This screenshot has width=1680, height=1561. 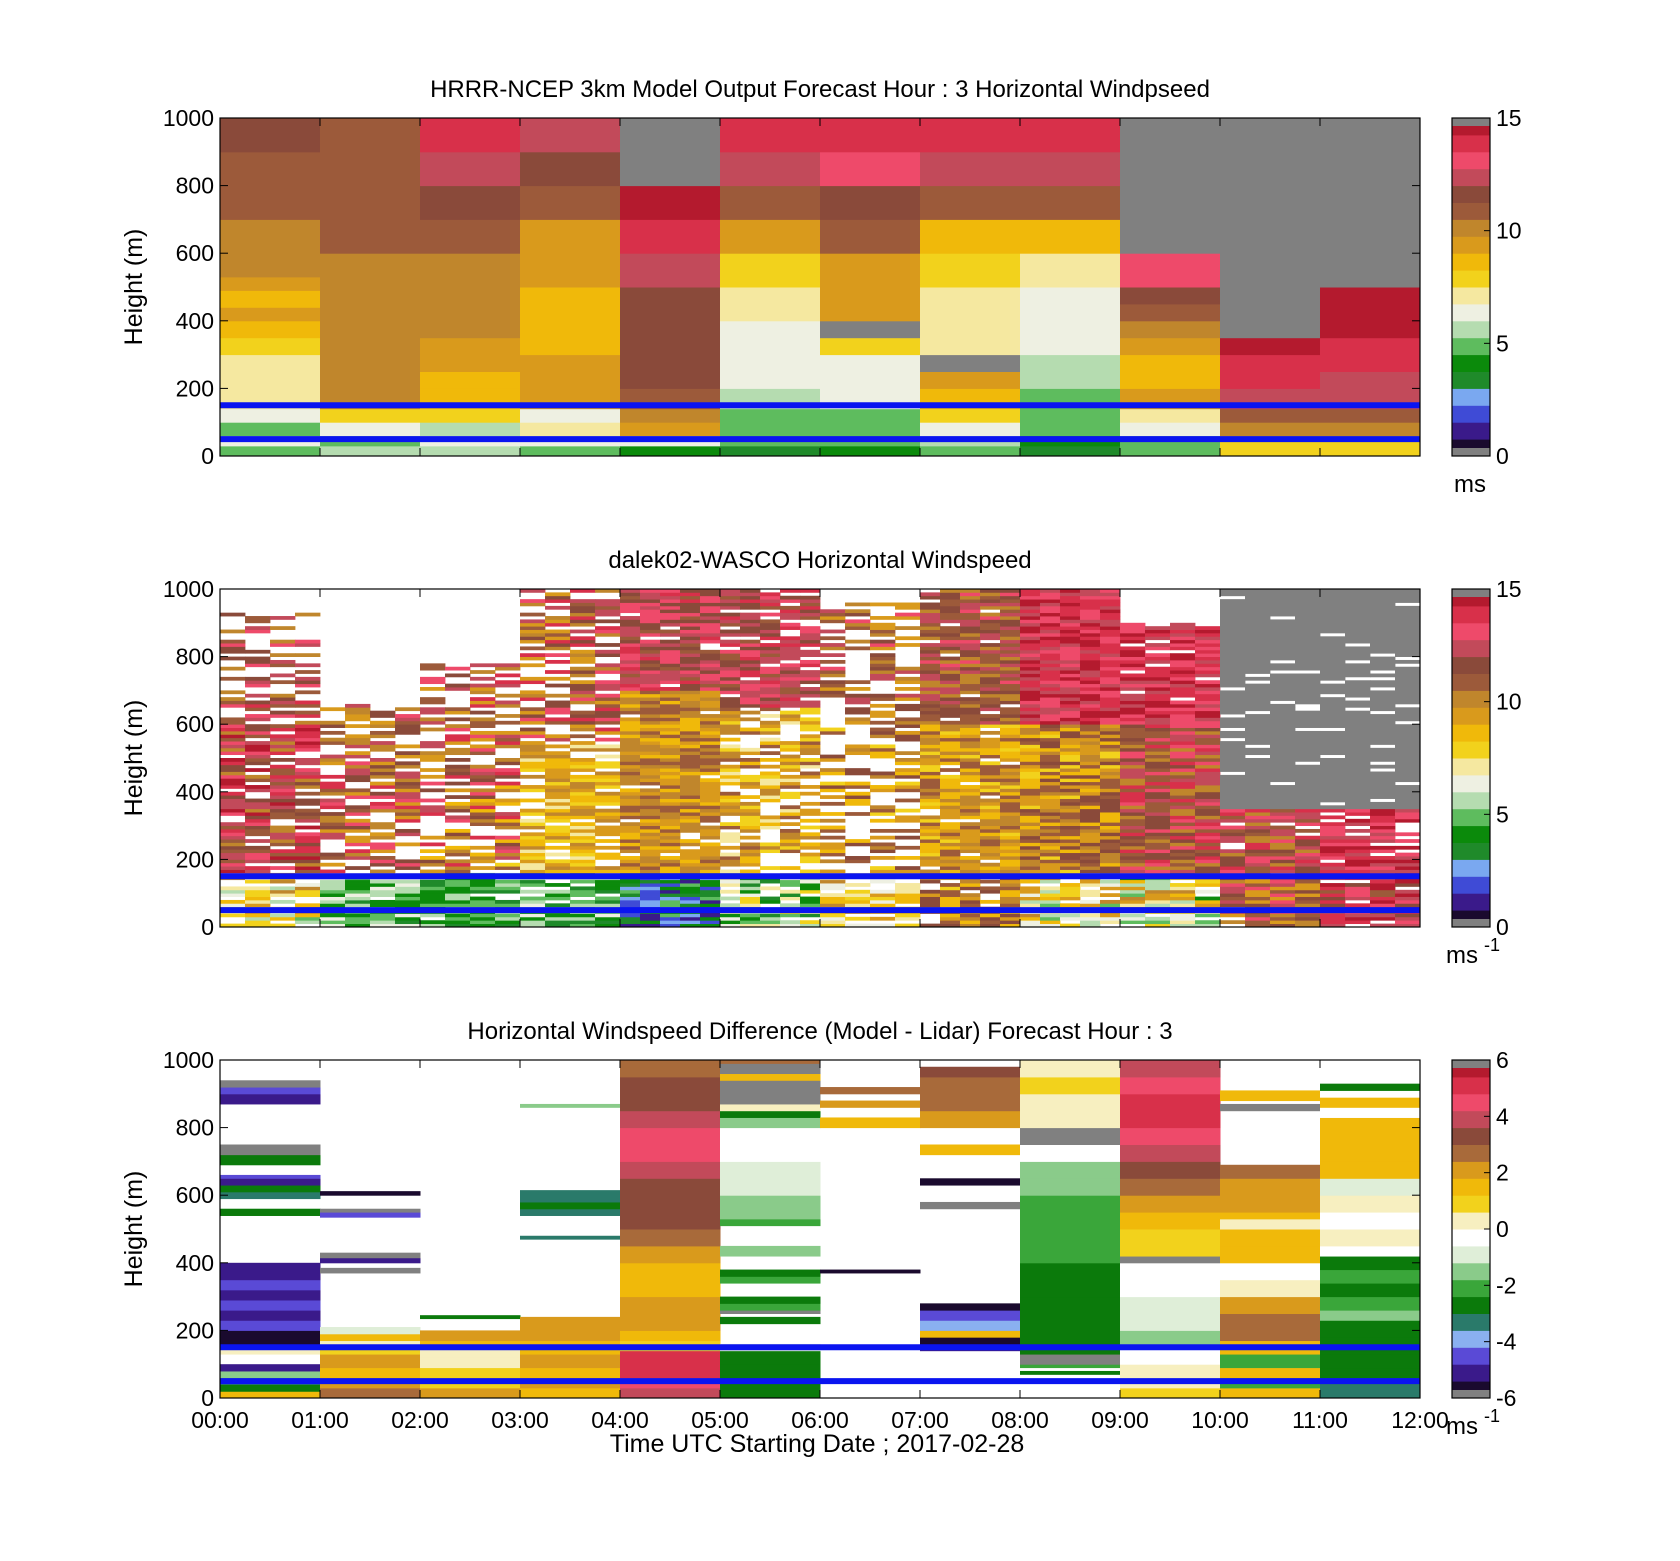 I want to click on y-axis-label: Height (m), so click(x=134, y=1229).